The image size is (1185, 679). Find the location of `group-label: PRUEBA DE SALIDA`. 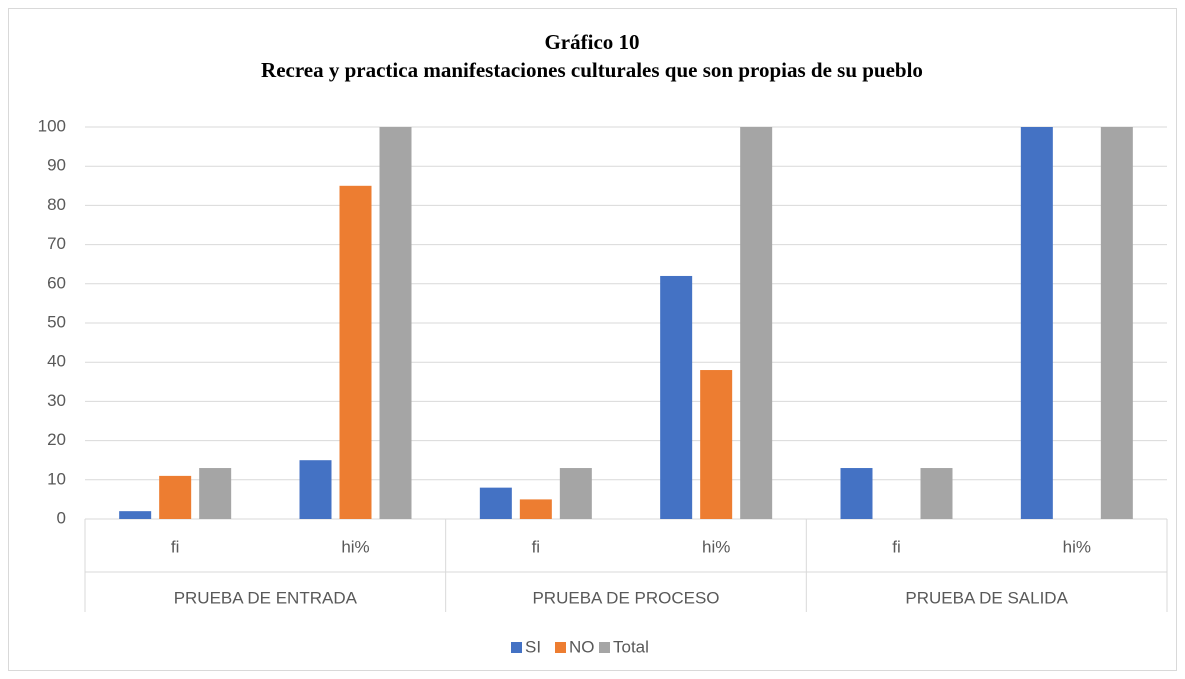

group-label: PRUEBA DE SALIDA is located at coordinates (986, 597).